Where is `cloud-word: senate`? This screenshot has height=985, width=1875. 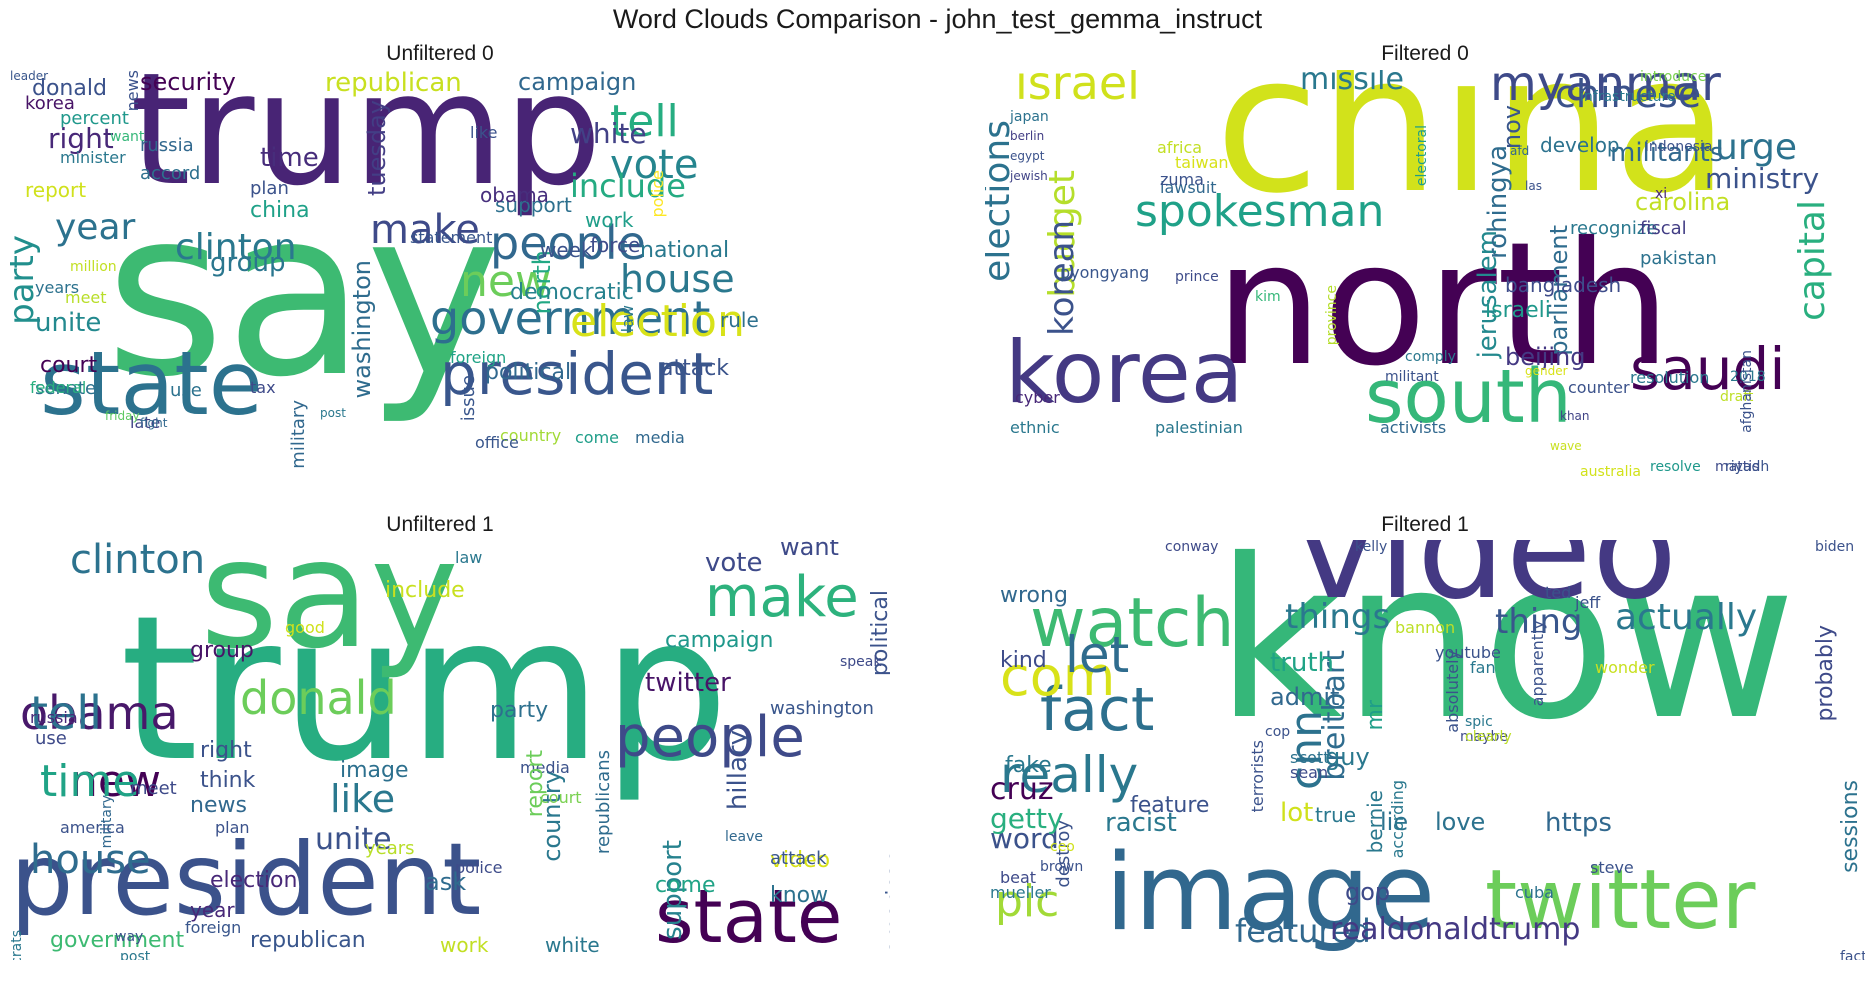
cloud-word: senate is located at coordinates (66, 388).